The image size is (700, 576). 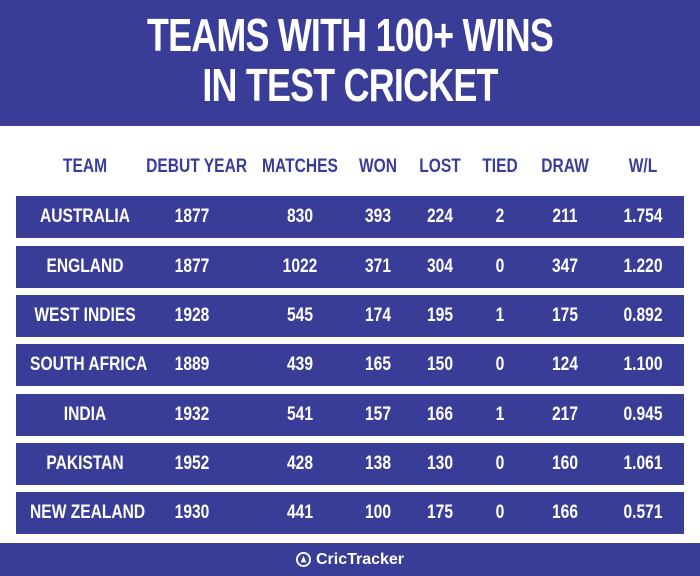 What do you see at coordinates (350, 464) in the screenshot?
I see `table-row: PAKISTAN 1952 428 138 130 0 160 1.061` at bounding box center [350, 464].